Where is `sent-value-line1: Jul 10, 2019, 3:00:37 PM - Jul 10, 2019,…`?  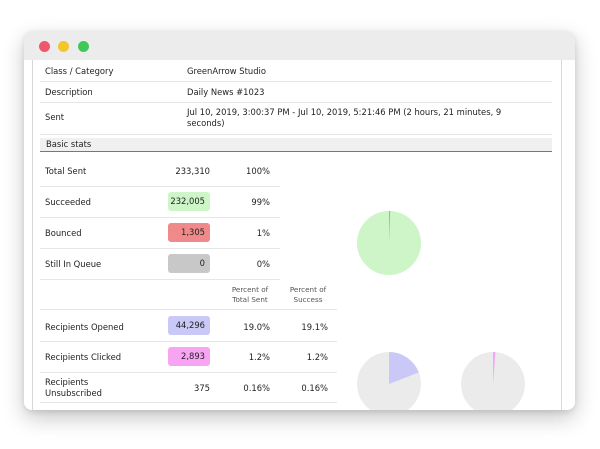 sent-value-line1: Jul 10, 2019, 3:00:37 PM - Jul 10, 2019,… is located at coordinates (344, 112).